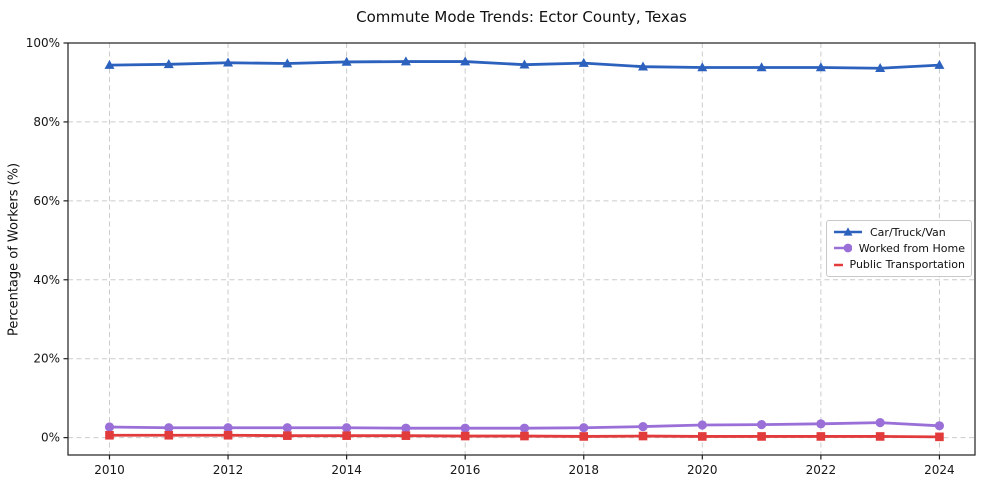 This screenshot has width=989, height=490. What do you see at coordinates (346, 470) in the screenshot?
I see `x-tick-label: 2014` at bounding box center [346, 470].